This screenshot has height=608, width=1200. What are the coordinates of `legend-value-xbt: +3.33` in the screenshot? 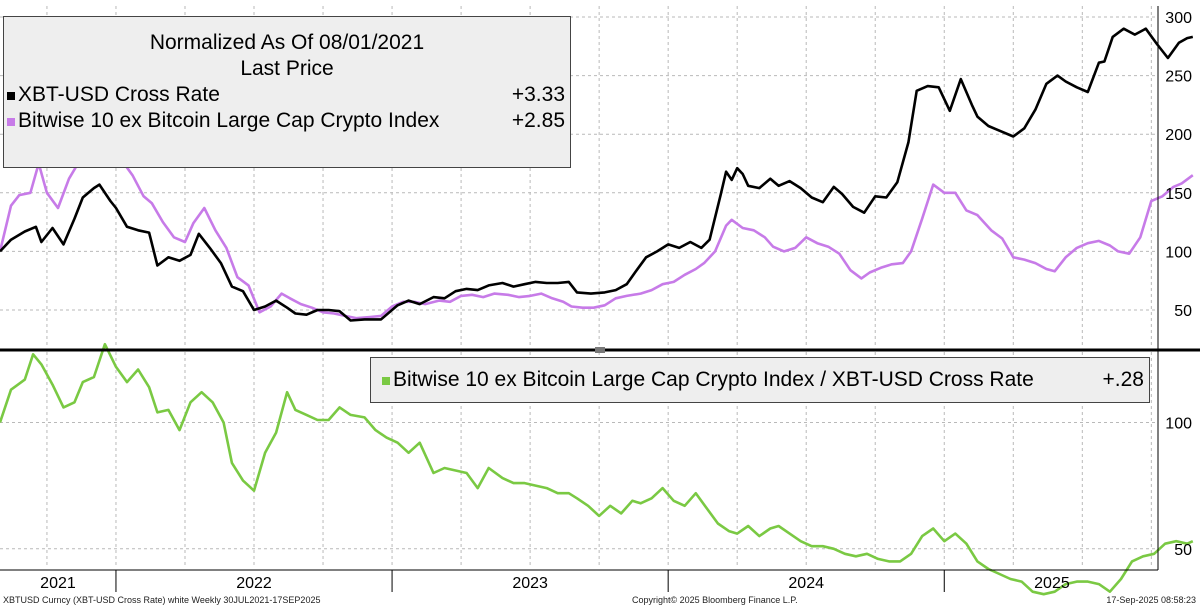 It's located at (538, 94).